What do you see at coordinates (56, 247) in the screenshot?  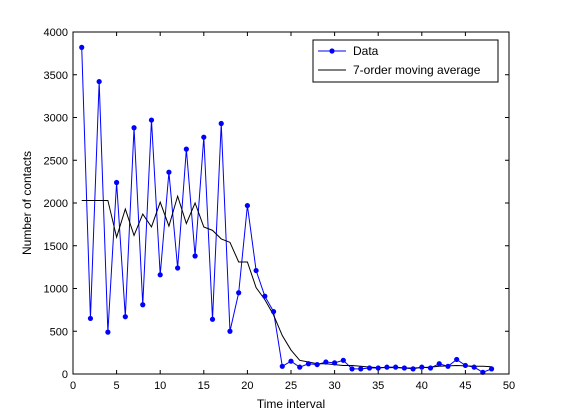 I see `y-tick-label: 1500` at bounding box center [56, 247].